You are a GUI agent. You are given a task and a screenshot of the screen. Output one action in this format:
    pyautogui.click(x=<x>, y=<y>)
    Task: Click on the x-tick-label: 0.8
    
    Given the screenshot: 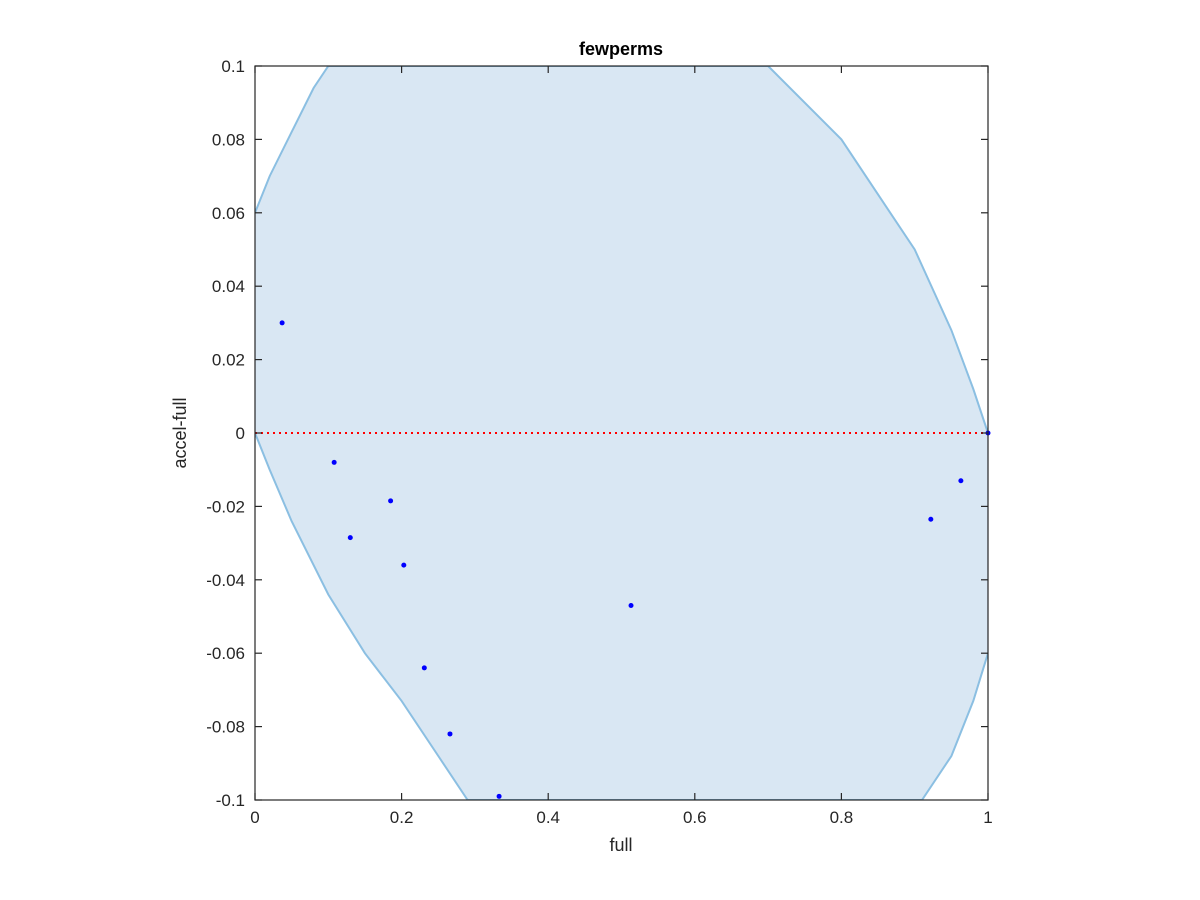 What is the action you would take?
    pyautogui.click(x=842, y=817)
    